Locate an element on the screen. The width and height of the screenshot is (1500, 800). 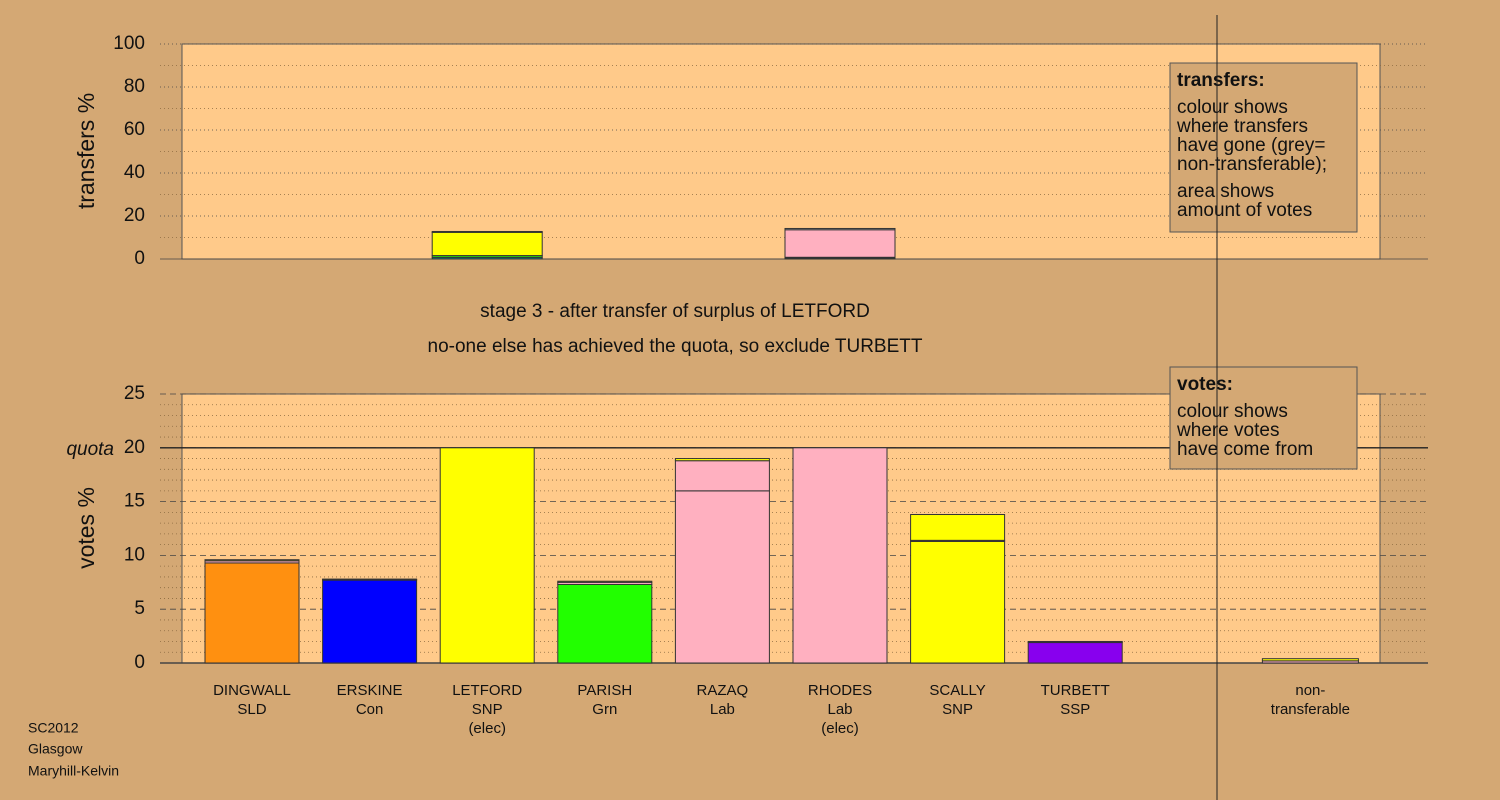
x-tick-label: non- is located at coordinates (1310, 690).